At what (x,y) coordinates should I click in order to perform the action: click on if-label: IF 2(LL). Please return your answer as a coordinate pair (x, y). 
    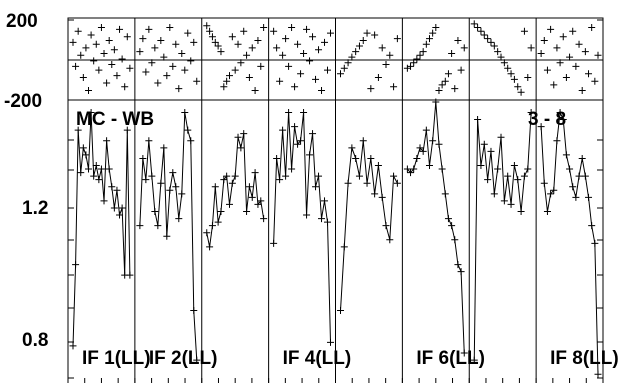
    Looking at the image, I should click on (183, 358).